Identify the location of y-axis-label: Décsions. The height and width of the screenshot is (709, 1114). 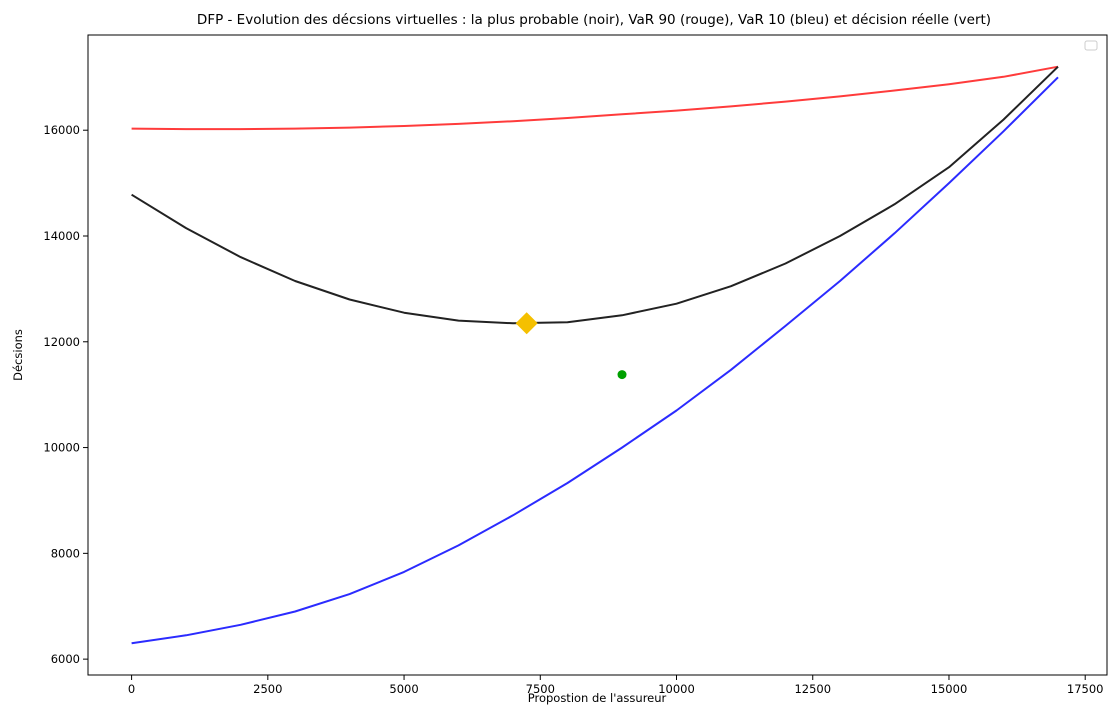
(18, 355).